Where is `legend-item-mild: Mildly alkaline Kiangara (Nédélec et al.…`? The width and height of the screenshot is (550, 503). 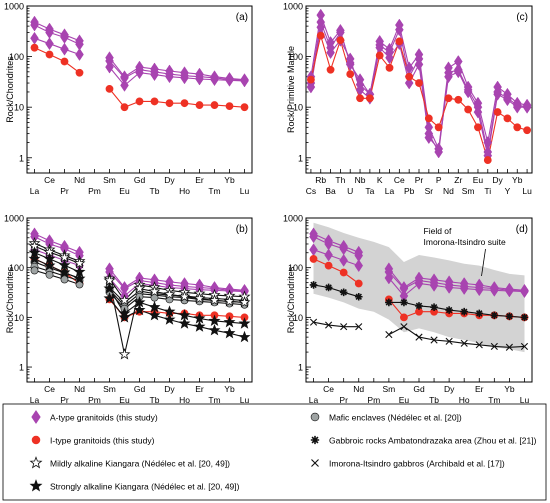 legend-item-mild: Mildly alkaline Kiangara (Nédélec et al.… is located at coordinates (129, 462).